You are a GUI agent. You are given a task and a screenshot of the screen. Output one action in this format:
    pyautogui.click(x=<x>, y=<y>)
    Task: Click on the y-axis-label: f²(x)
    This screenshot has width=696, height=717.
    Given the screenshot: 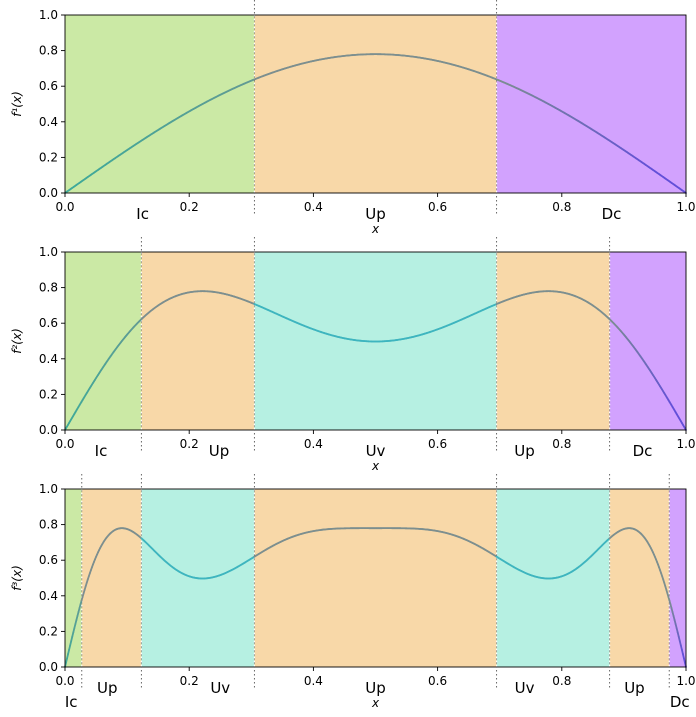 What is the action you would take?
    pyautogui.click(x=17, y=341)
    